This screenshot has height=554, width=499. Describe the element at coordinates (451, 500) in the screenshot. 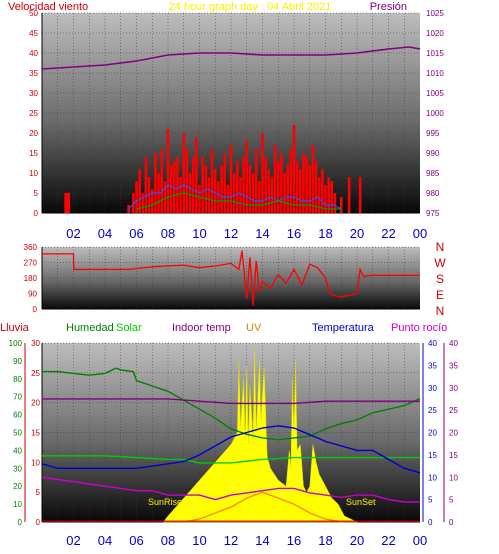

I see `tick-label-right-2: 5` at that location.